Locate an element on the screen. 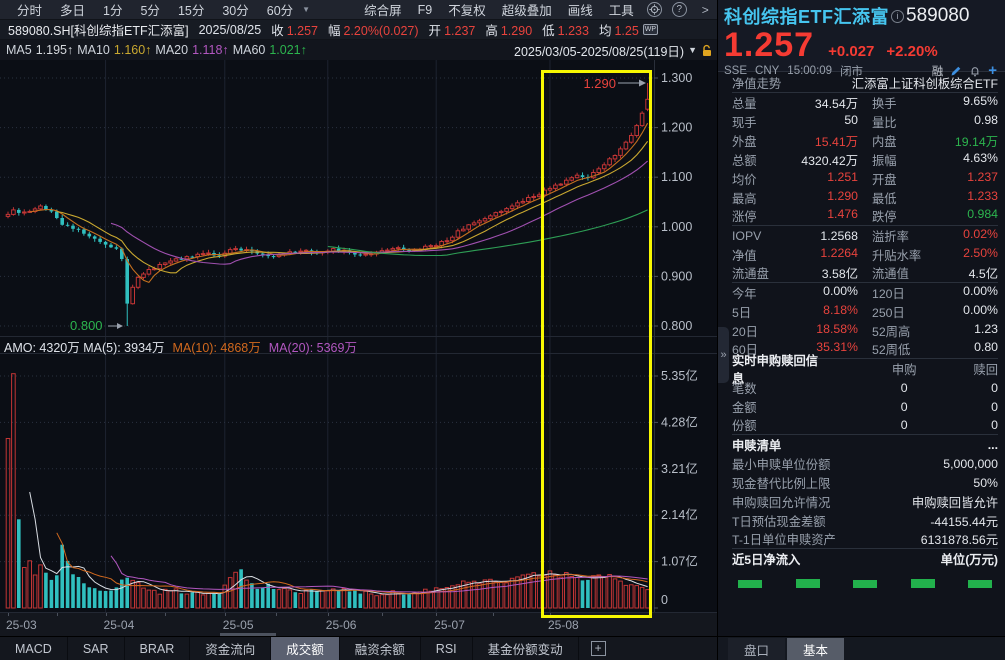 This screenshot has height=660, width=1005. stat-label: T日预估现金差额 is located at coordinates (779, 521).